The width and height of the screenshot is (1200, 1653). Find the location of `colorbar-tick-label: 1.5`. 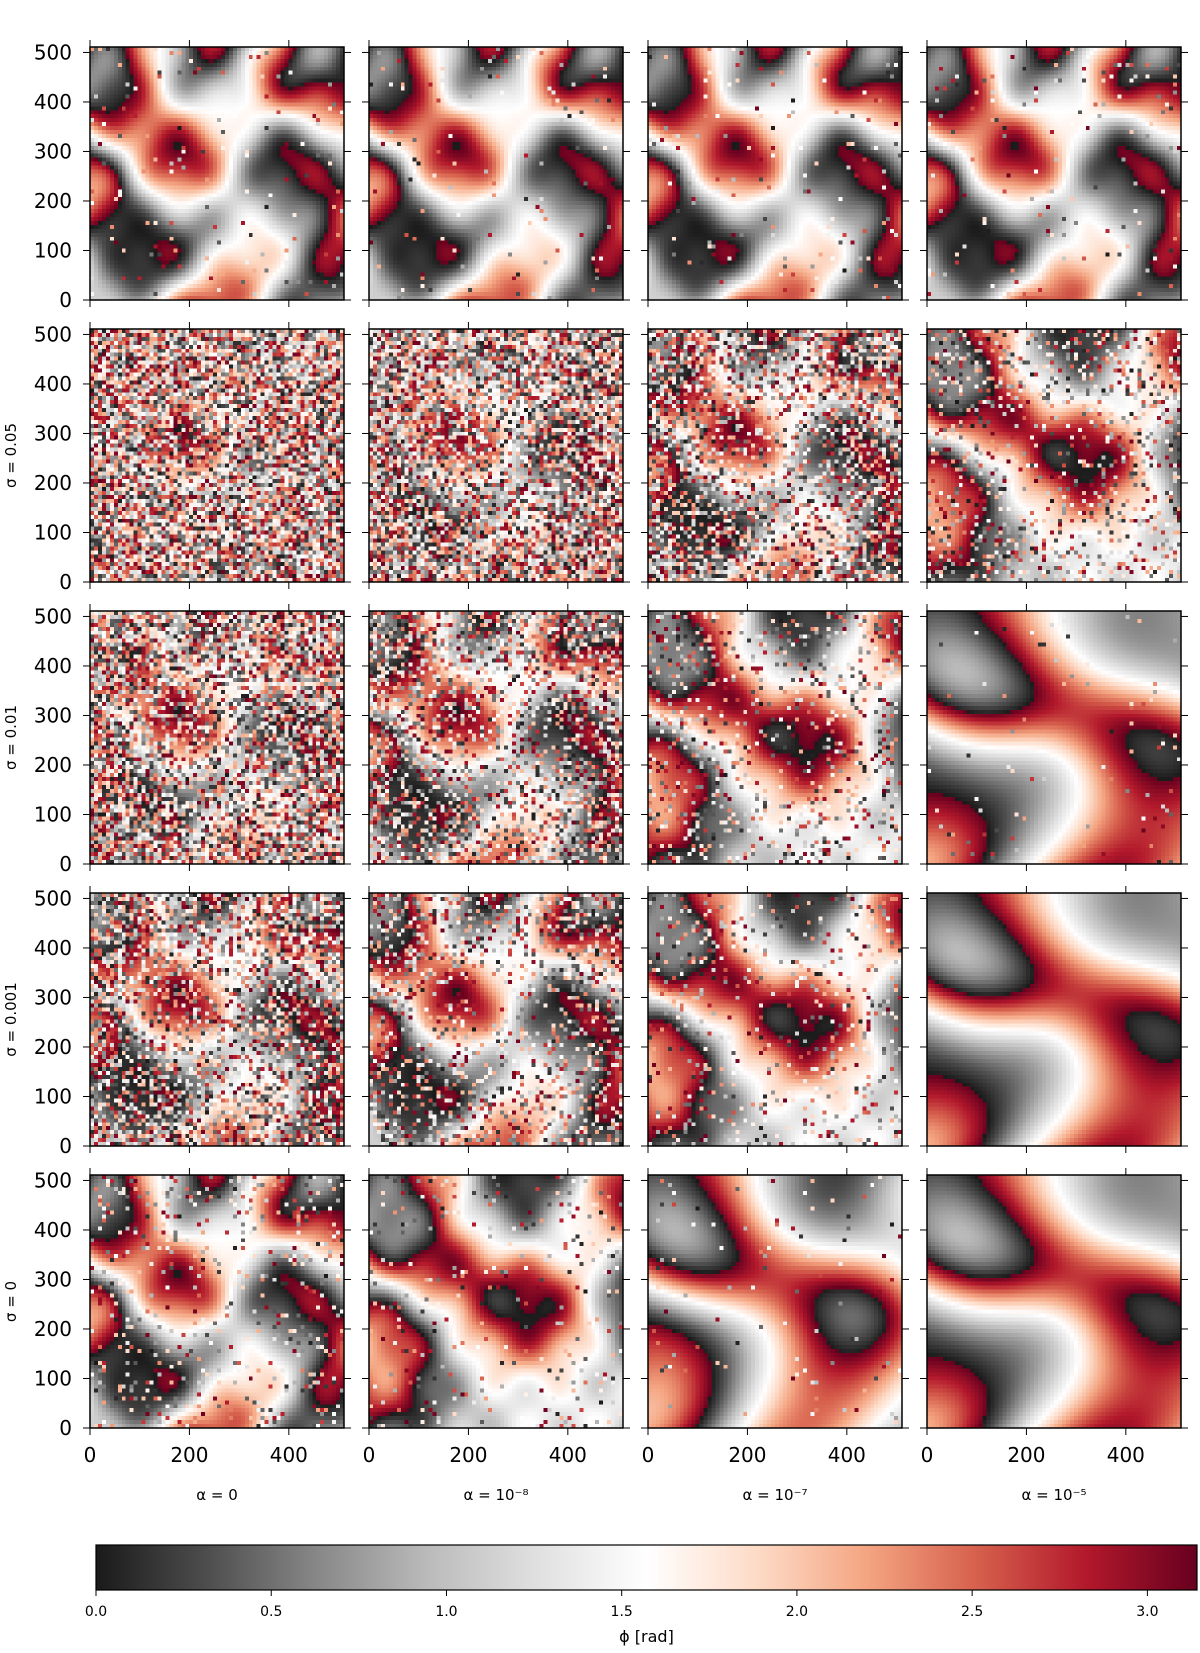

colorbar-tick-label: 1.5 is located at coordinates (622, 1612).